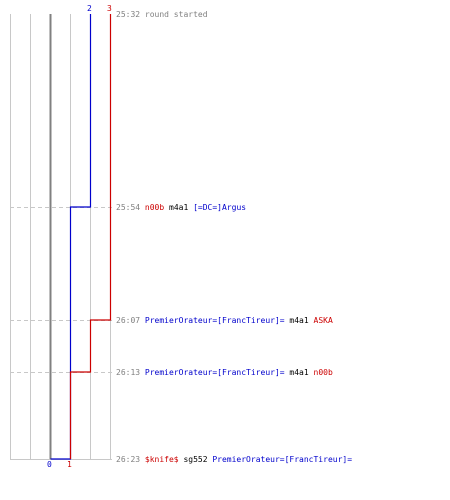 This screenshot has height=500, width=450. Describe the element at coordinates (69, 464) in the screenshot. I see `score-label: 1` at that location.